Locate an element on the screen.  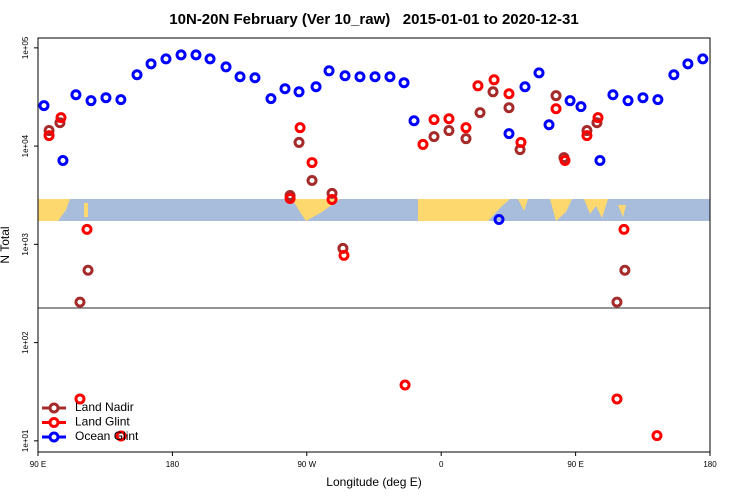
y-tick-label: 1e+01 is located at coordinates (25, 440).